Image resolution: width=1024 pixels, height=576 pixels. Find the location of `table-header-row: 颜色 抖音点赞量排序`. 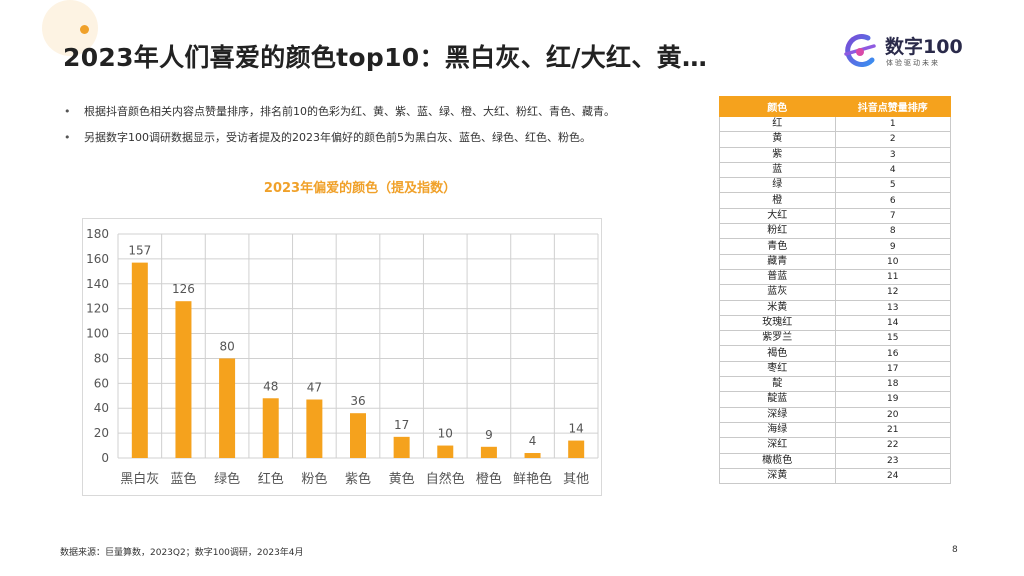

table-header-row: 颜色 抖音点赞量排序 is located at coordinates (835, 106).